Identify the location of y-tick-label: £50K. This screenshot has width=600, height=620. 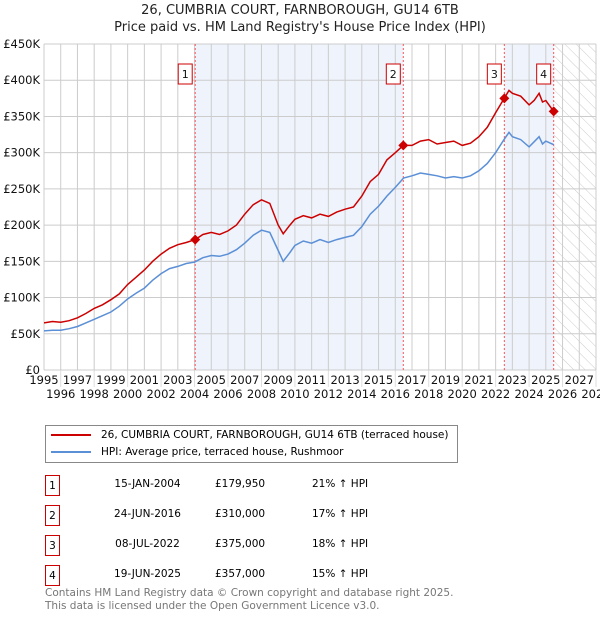
(26, 334).